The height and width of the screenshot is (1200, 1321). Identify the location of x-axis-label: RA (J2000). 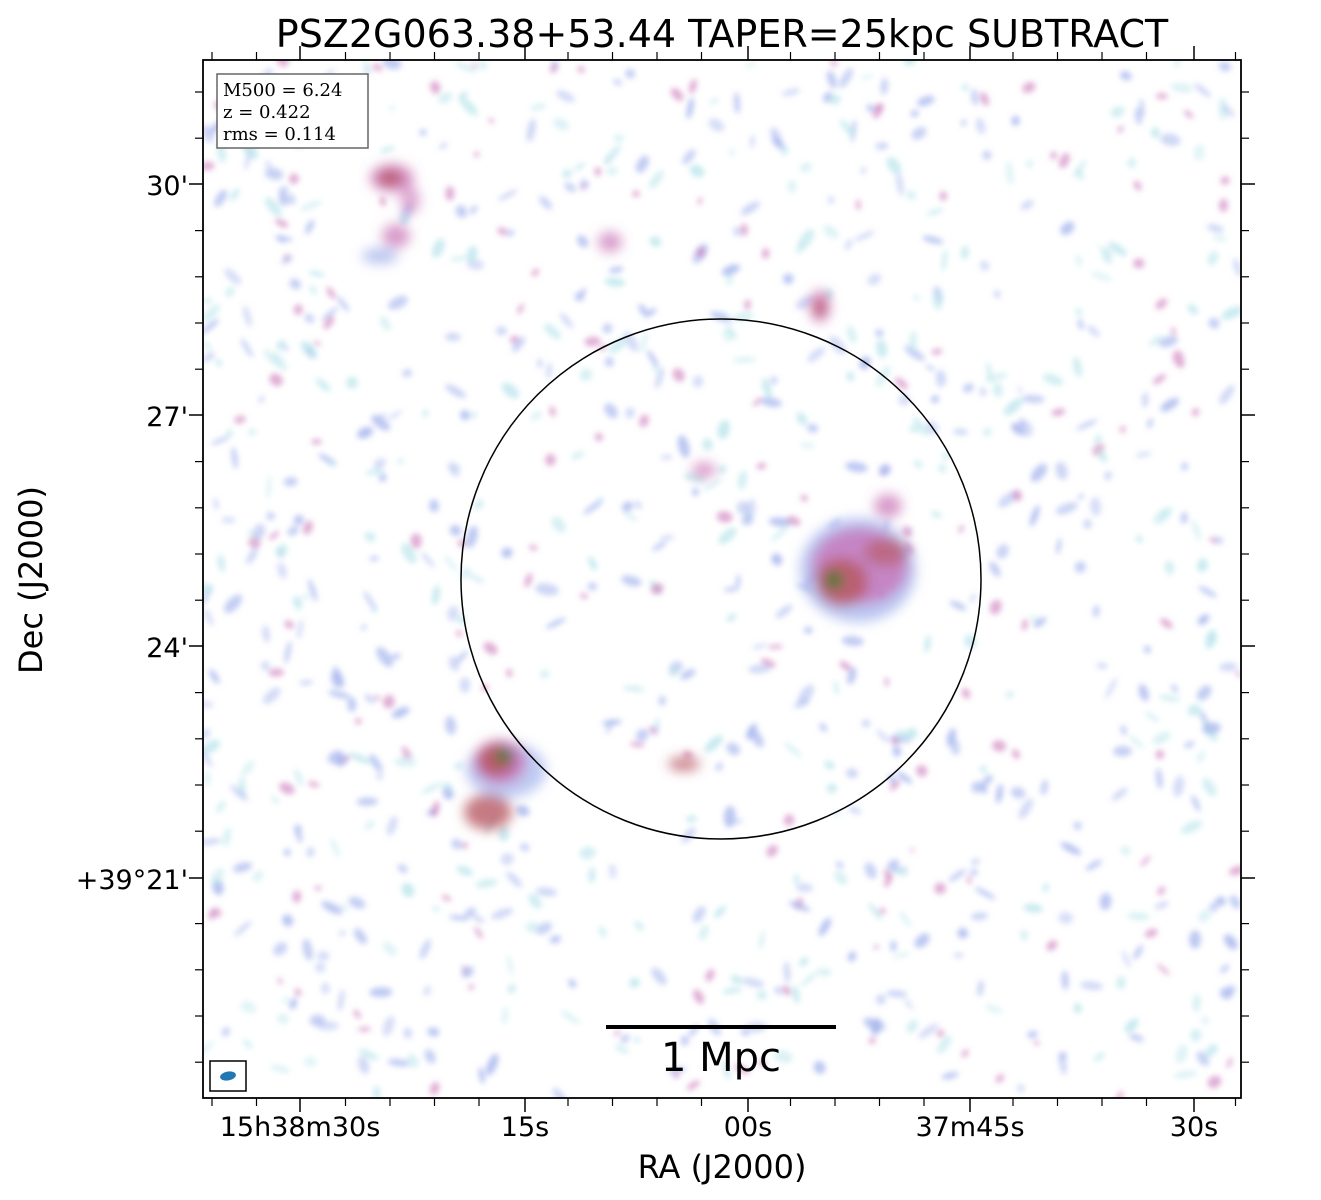
(722, 1167).